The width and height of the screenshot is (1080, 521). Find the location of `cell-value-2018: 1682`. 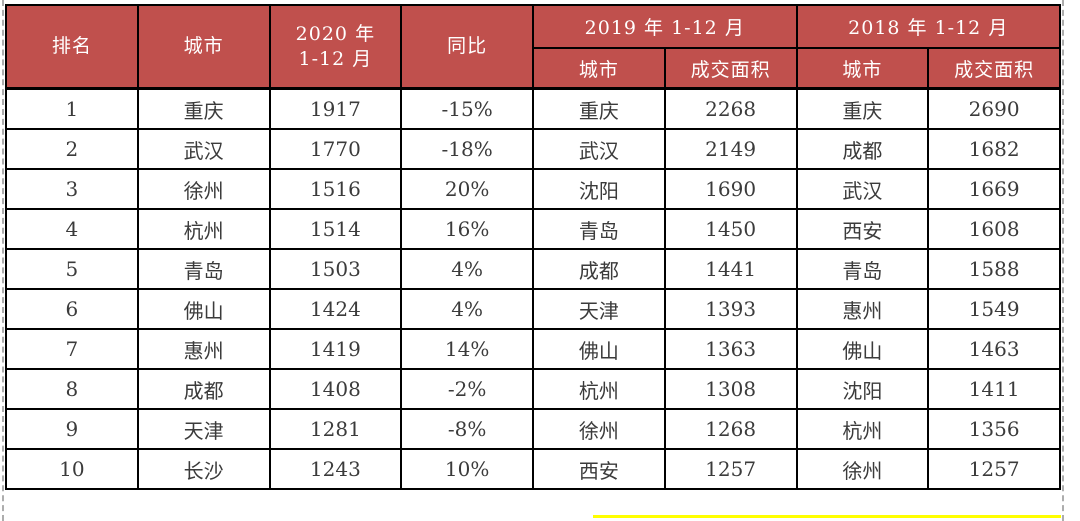

cell-value-2018: 1682 is located at coordinates (994, 149).